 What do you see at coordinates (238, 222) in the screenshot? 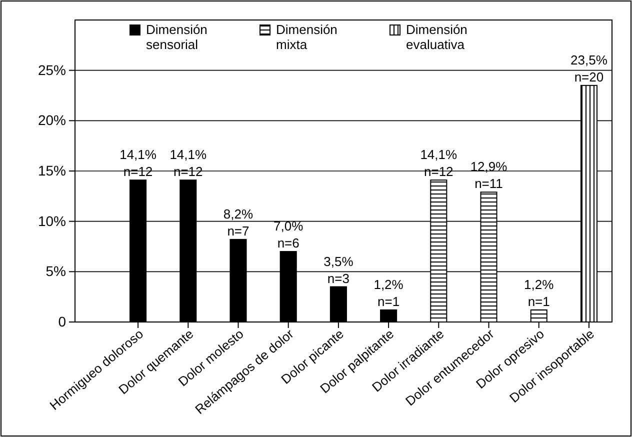
I see `data-label: 8,2% n=7` at bounding box center [238, 222].